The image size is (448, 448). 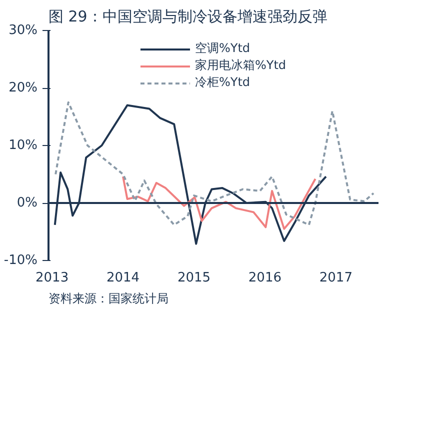 What do you see at coordinates (123, 278) in the screenshot?
I see `x-tick-label: 2014` at bounding box center [123, 278].